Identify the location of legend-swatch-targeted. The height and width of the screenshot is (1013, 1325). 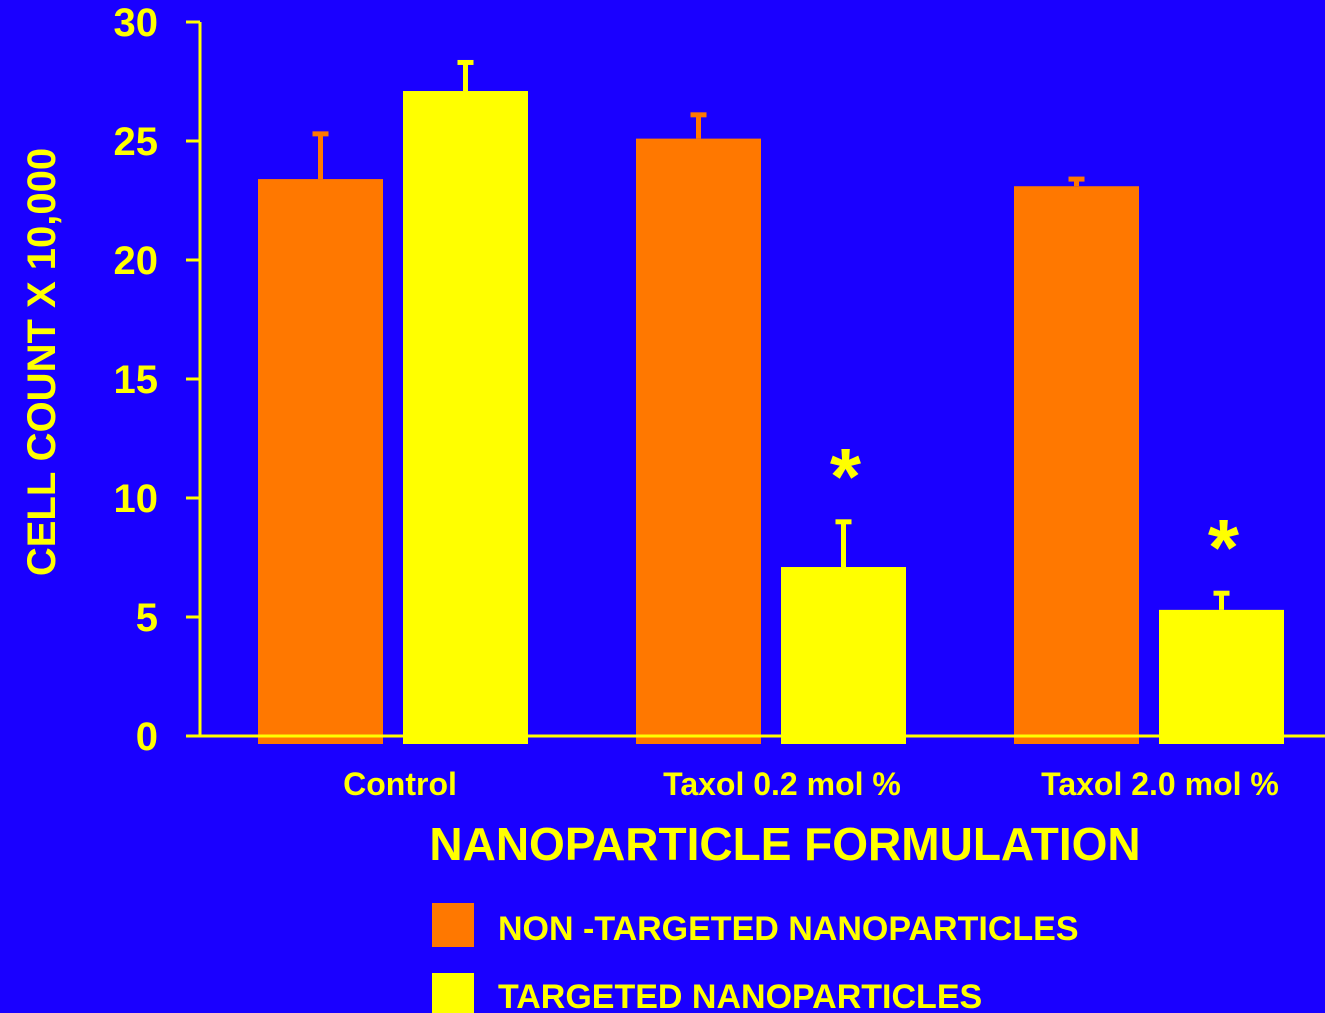
(453, 993).